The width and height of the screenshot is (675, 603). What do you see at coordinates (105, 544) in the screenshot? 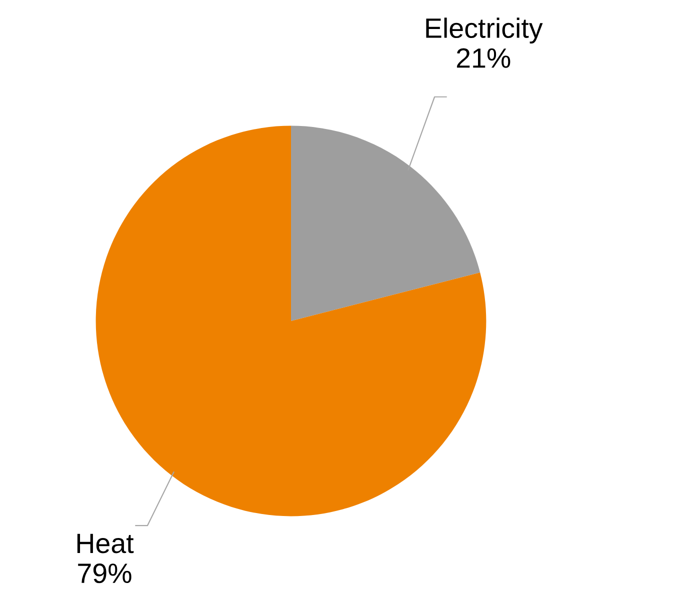
I see `slice-label: Heat` at bounding box center [105, 544].